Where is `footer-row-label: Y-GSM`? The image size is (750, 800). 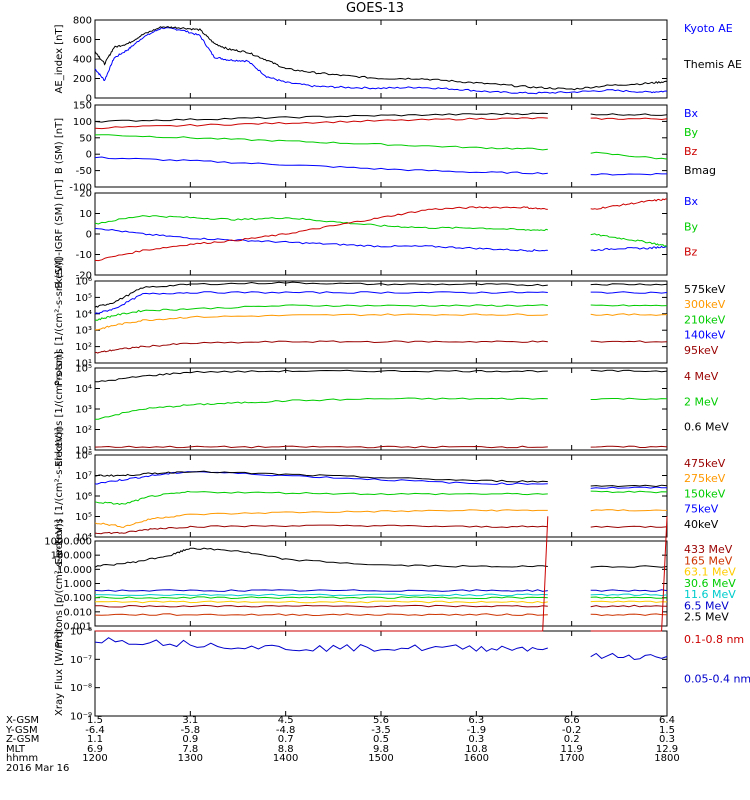
footer-row-label: Y-GSM is located at coordinates (22, 730).